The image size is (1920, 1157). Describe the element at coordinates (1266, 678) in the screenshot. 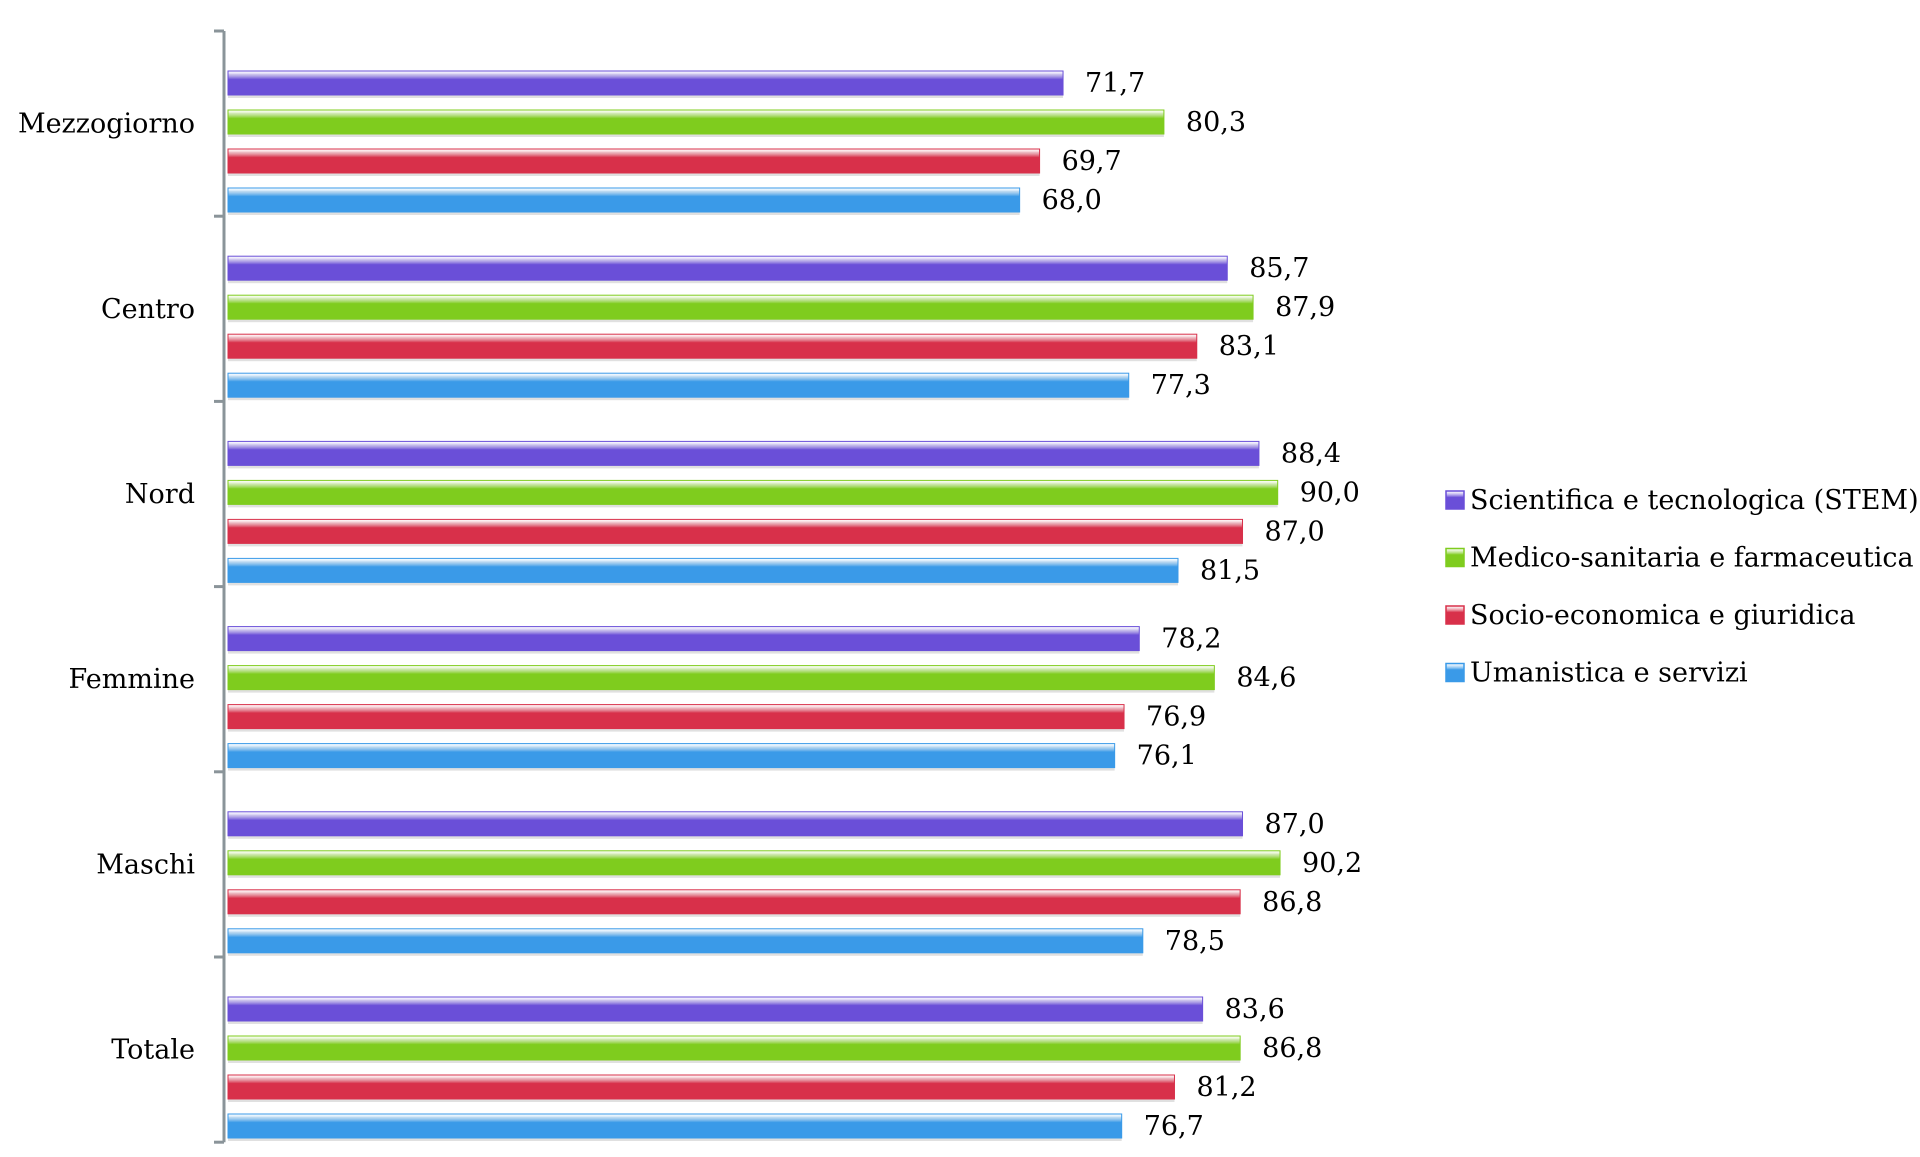

I see `value-label: 84,6` at that location.